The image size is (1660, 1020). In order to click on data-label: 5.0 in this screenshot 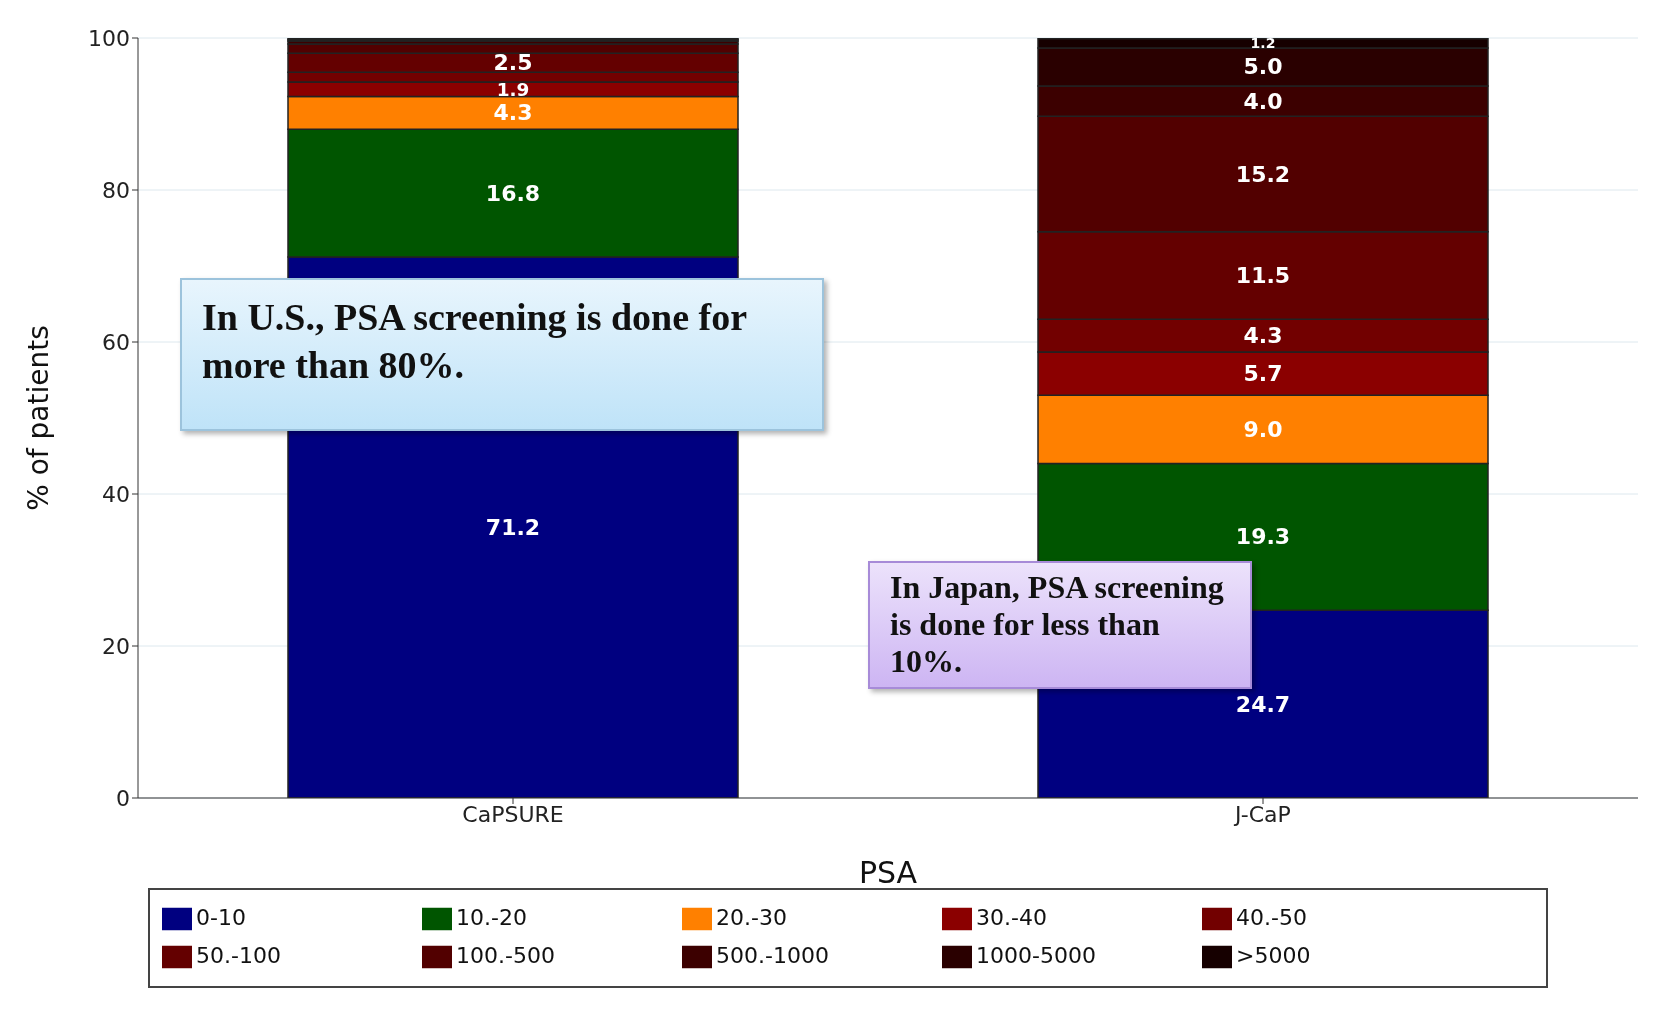, I will do `click(1263, 67)`.